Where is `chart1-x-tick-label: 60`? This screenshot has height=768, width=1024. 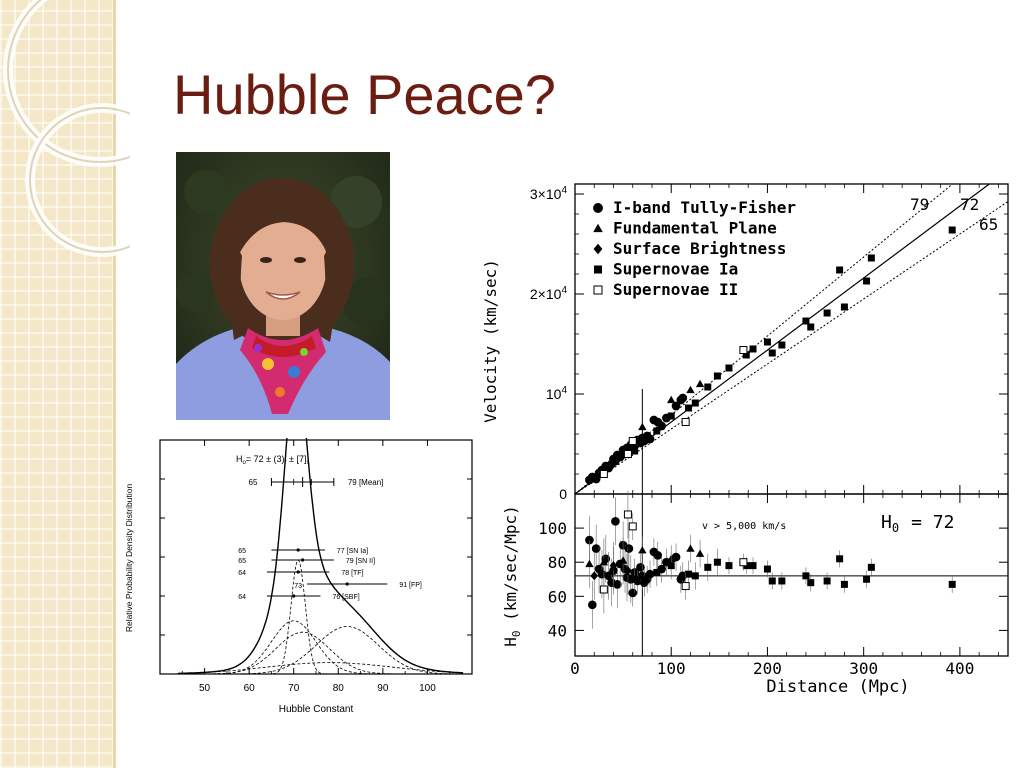 chart1-x-tick-label: 60 is located at coordinates (250, 688).